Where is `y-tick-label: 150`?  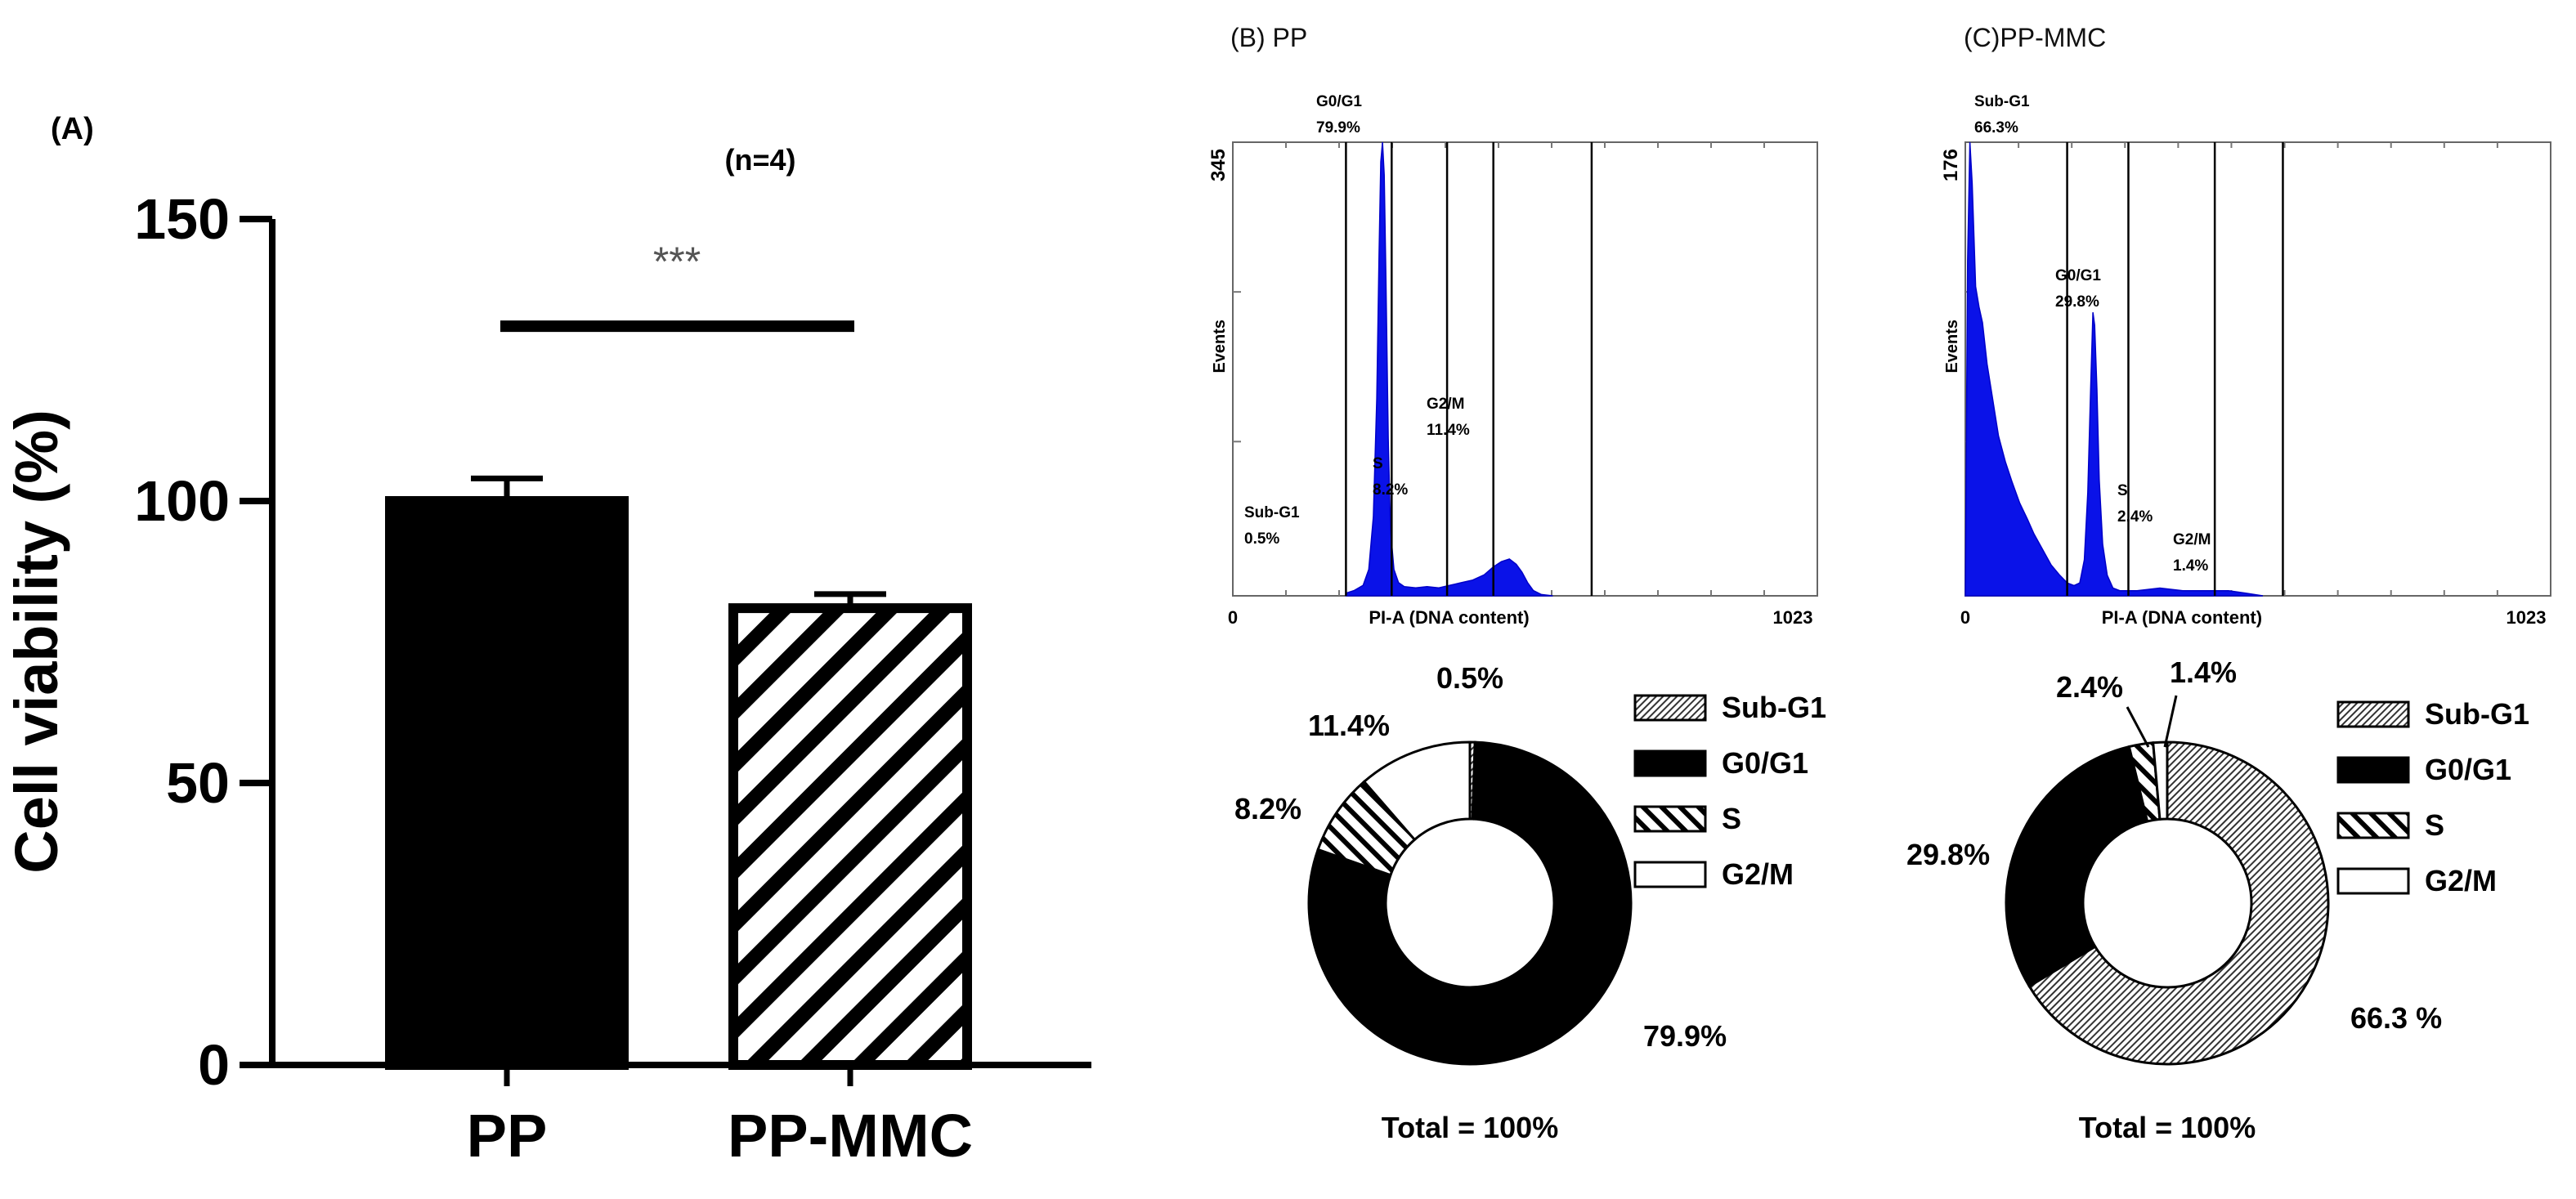
y-tick-label: 150 is located at coordinates (182, 219).